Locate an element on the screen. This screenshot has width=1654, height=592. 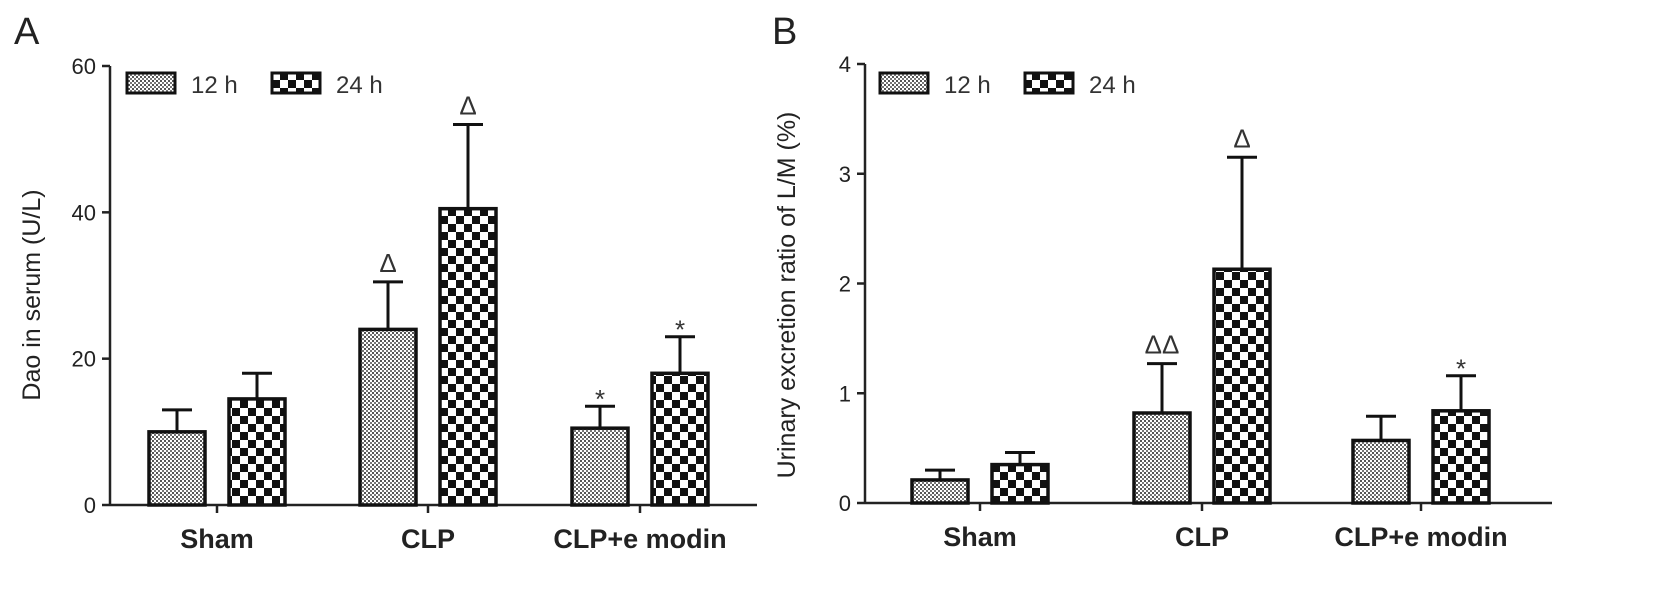
panel-a-legend-label: 12 h is located at coordinates (214, 85).